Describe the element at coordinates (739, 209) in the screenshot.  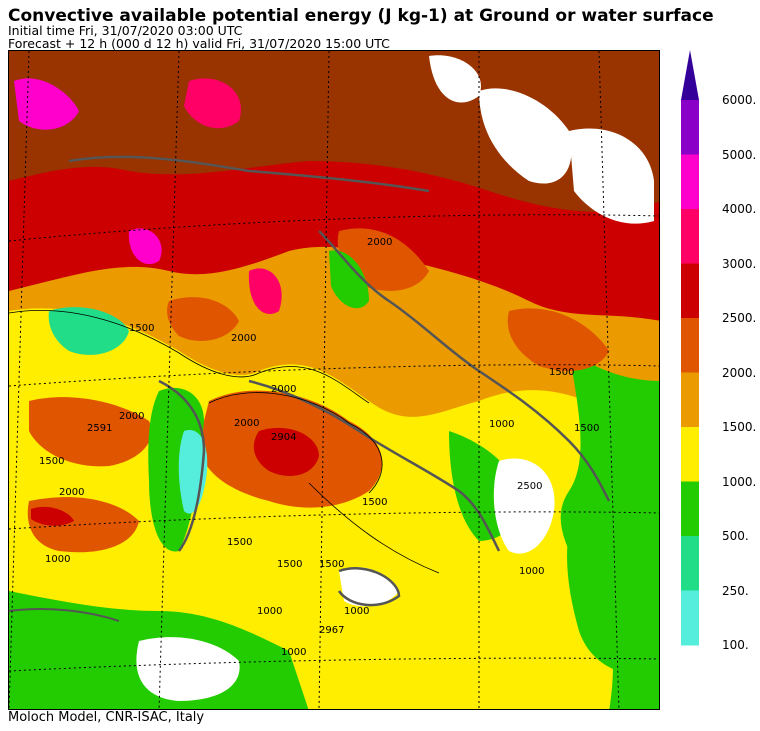
I see `colorbar-label: 4000.` at that location.